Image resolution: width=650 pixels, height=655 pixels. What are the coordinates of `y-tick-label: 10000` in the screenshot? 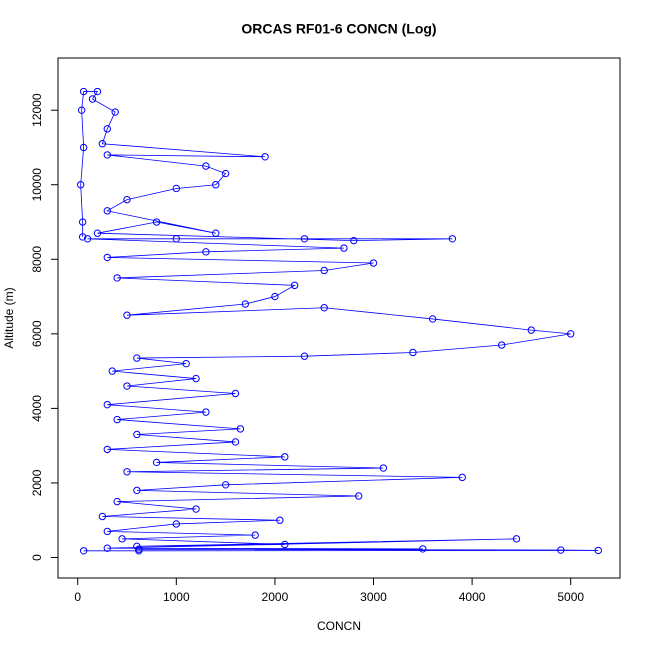 It's located at (37, 185).